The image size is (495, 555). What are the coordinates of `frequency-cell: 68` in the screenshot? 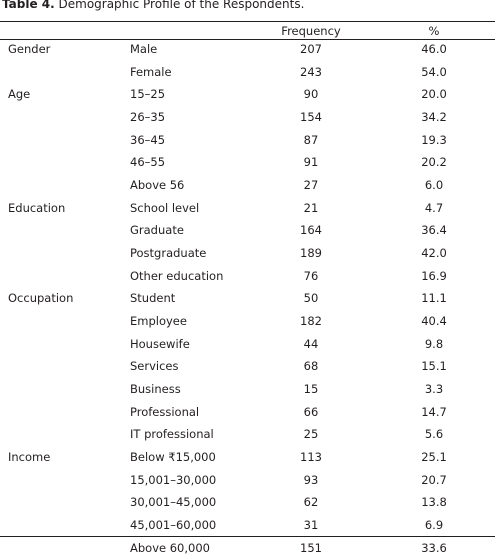 It's located at (311, 366).